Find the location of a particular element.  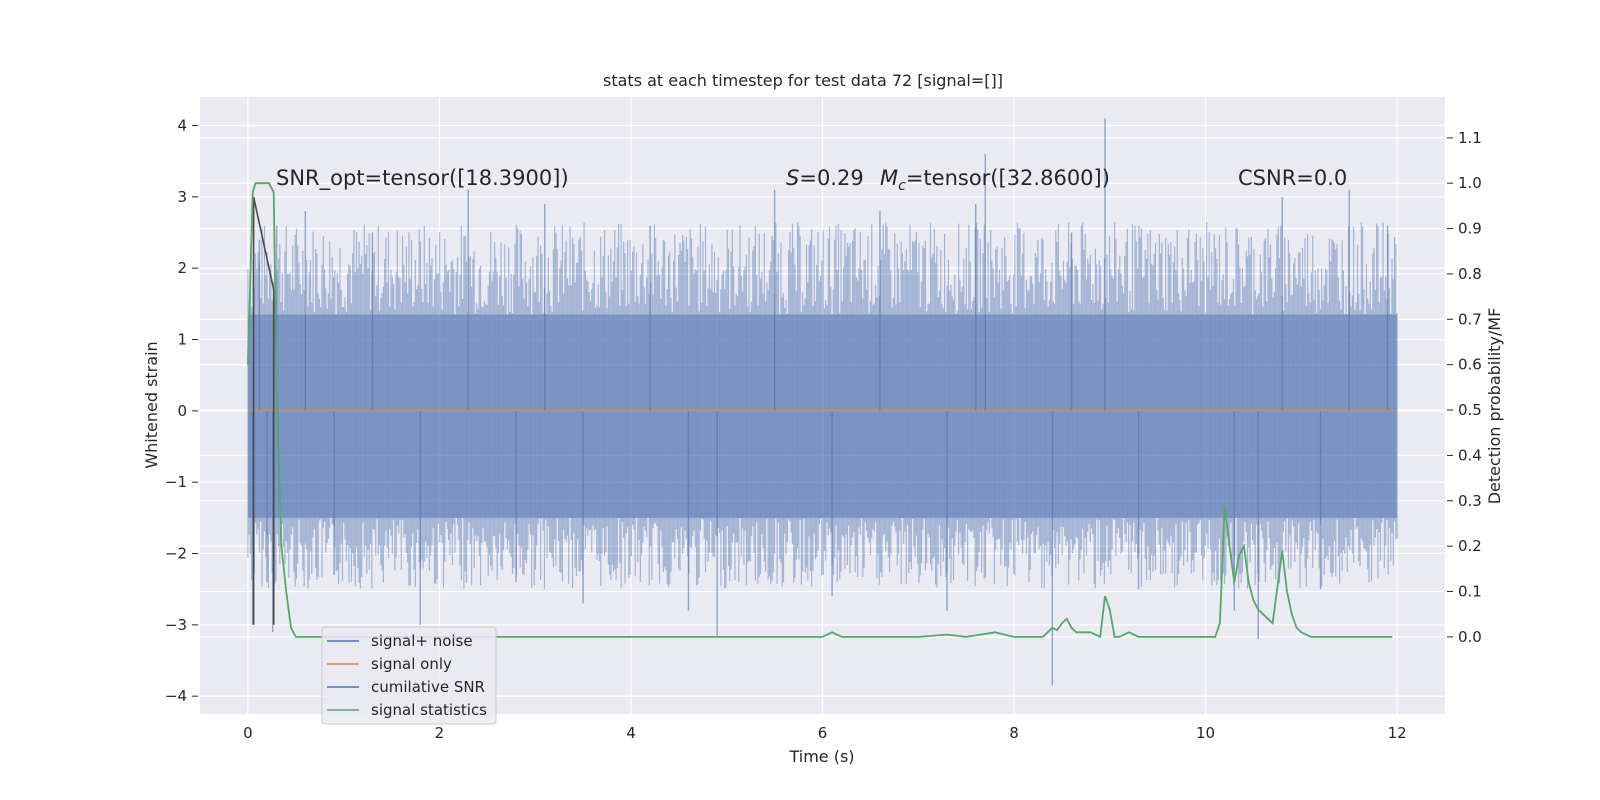

legend-label-signal-statistics: signal statistics is located at coordinates (429, 710).